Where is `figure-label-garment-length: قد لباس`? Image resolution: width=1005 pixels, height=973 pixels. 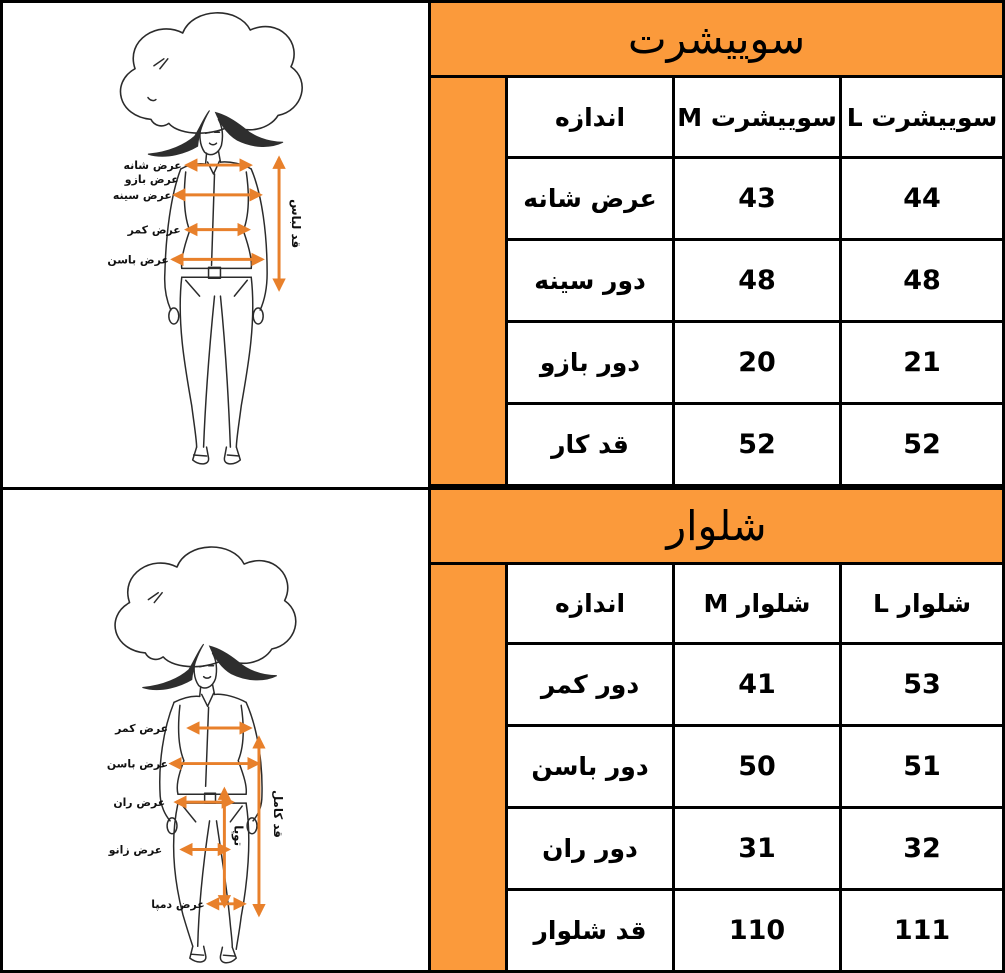
figure-label-garment-length: قد لباس is located at coordinates (296, 223).